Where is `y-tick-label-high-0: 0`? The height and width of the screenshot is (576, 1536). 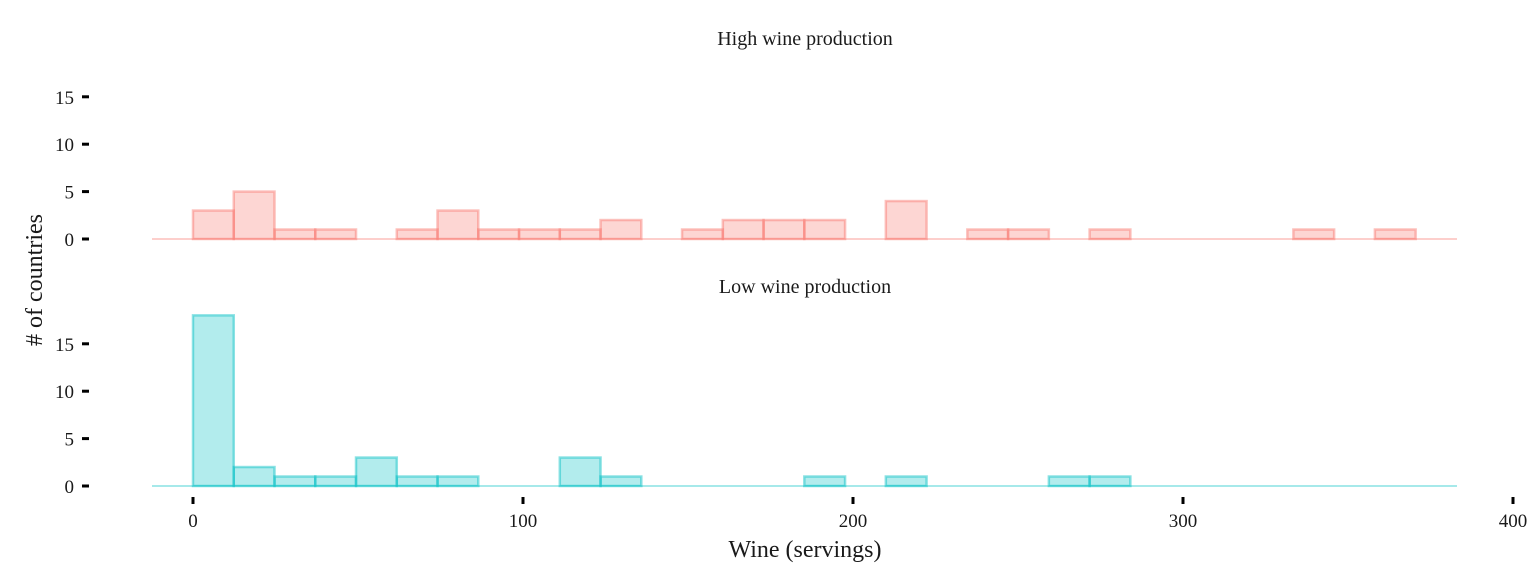
y-tick-label-high-0: 0 is located at coordinates (70, 240).